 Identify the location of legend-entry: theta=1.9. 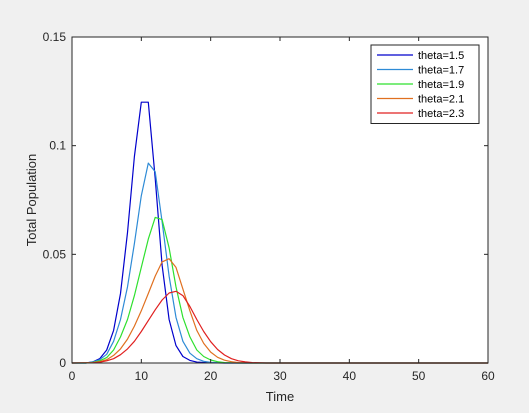
(441, 85).